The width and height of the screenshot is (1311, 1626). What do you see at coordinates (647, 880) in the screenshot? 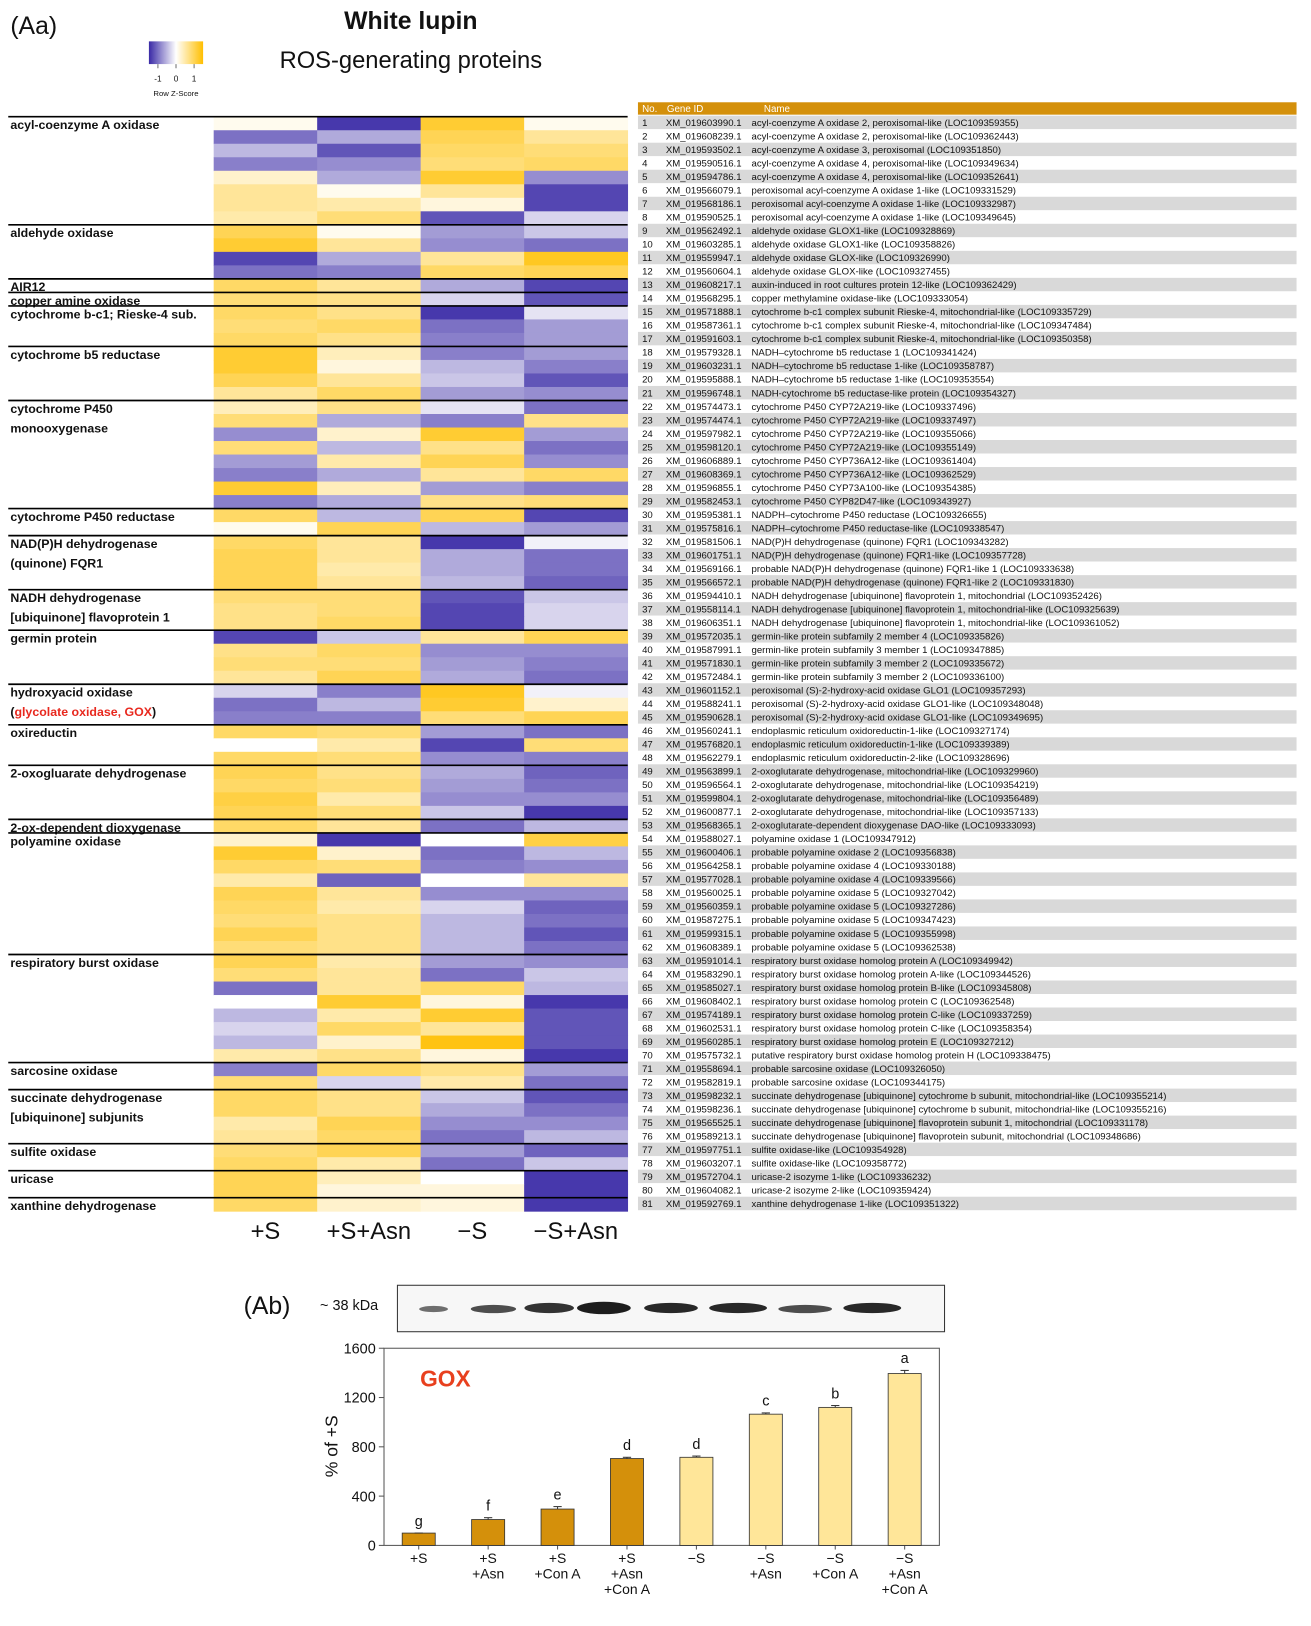
I see `table-cell: 57` at bounding box center [647, 880].